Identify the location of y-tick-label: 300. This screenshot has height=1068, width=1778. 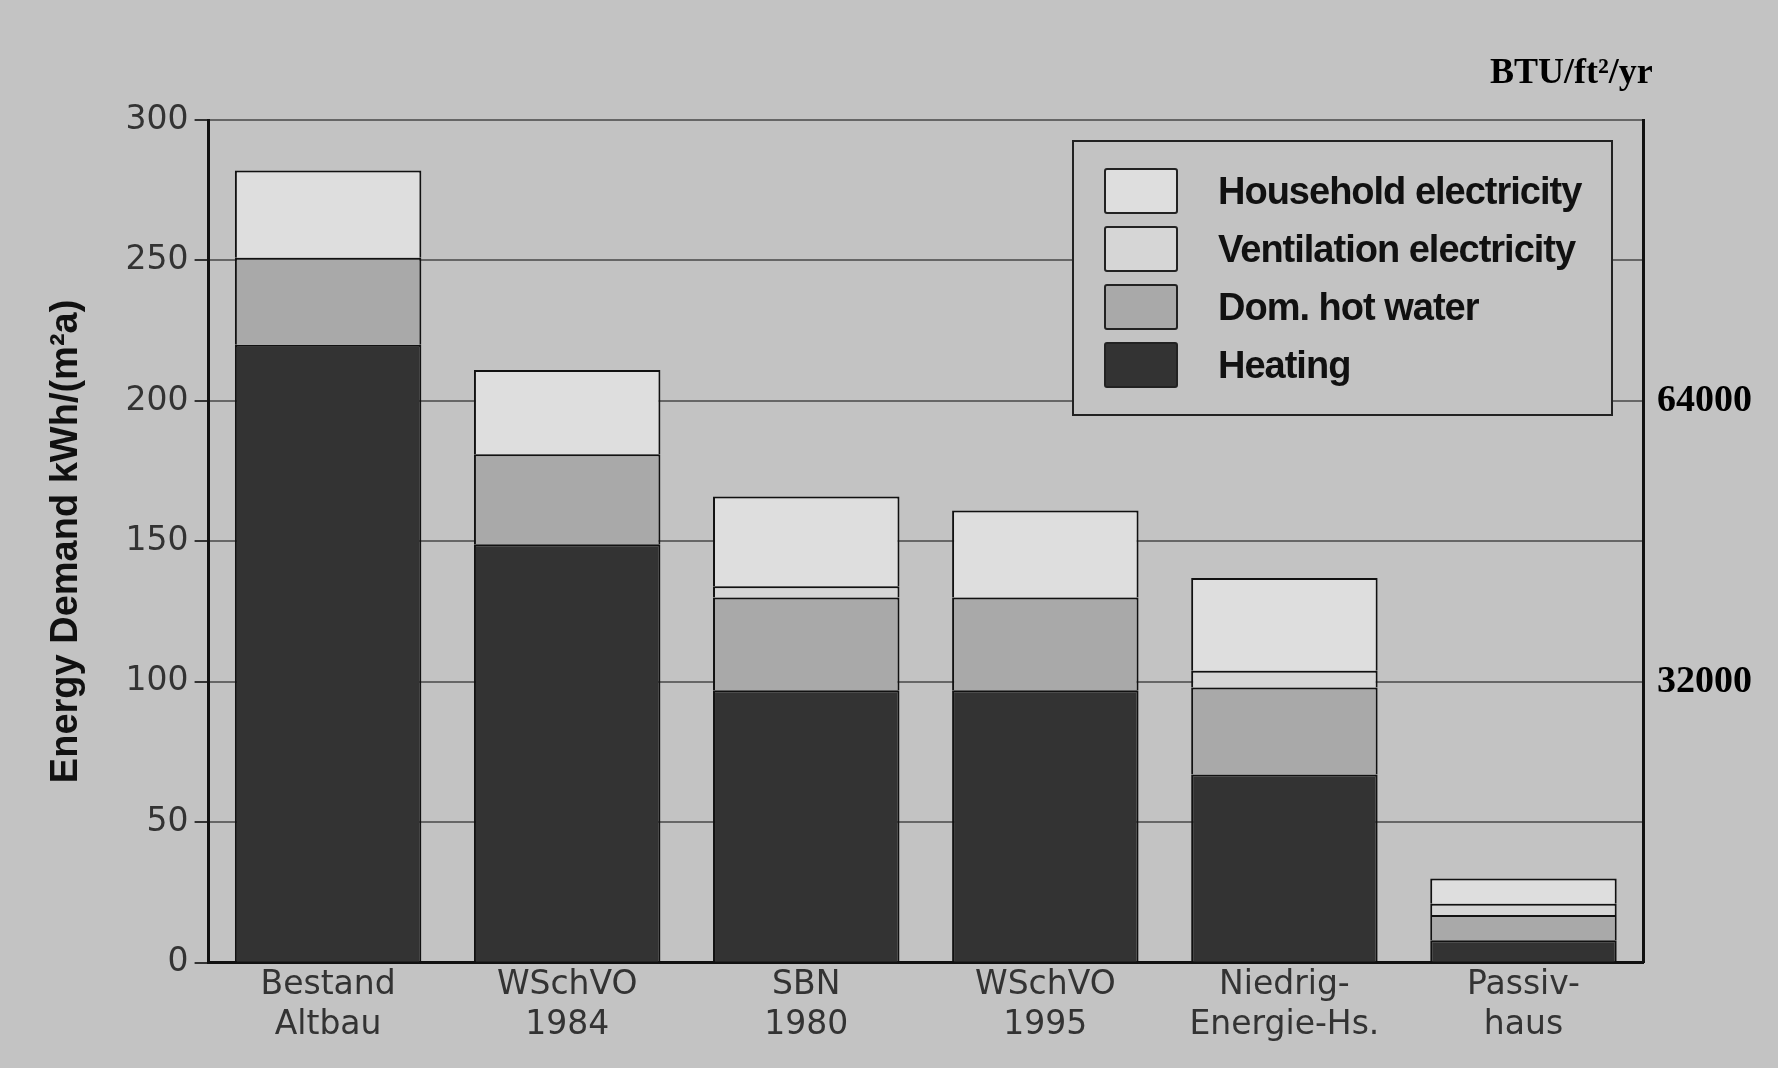
(157, 117).